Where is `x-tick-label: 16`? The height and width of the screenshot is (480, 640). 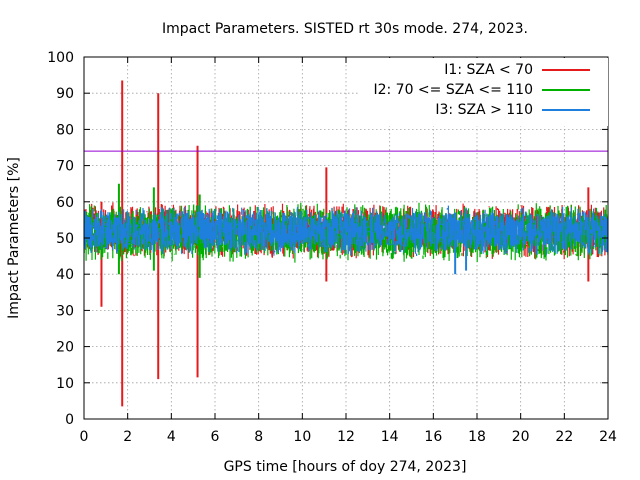
x-tick-label: 16 is located at coordinates (433, 437).